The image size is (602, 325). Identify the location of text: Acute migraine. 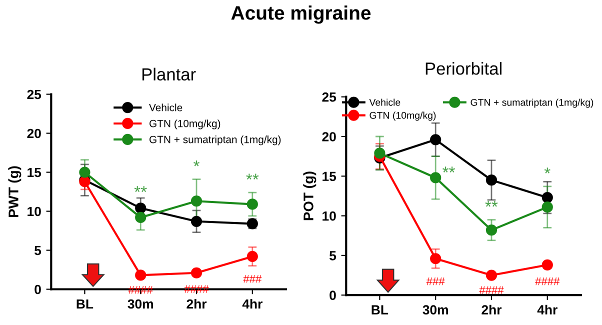
(301, 15).